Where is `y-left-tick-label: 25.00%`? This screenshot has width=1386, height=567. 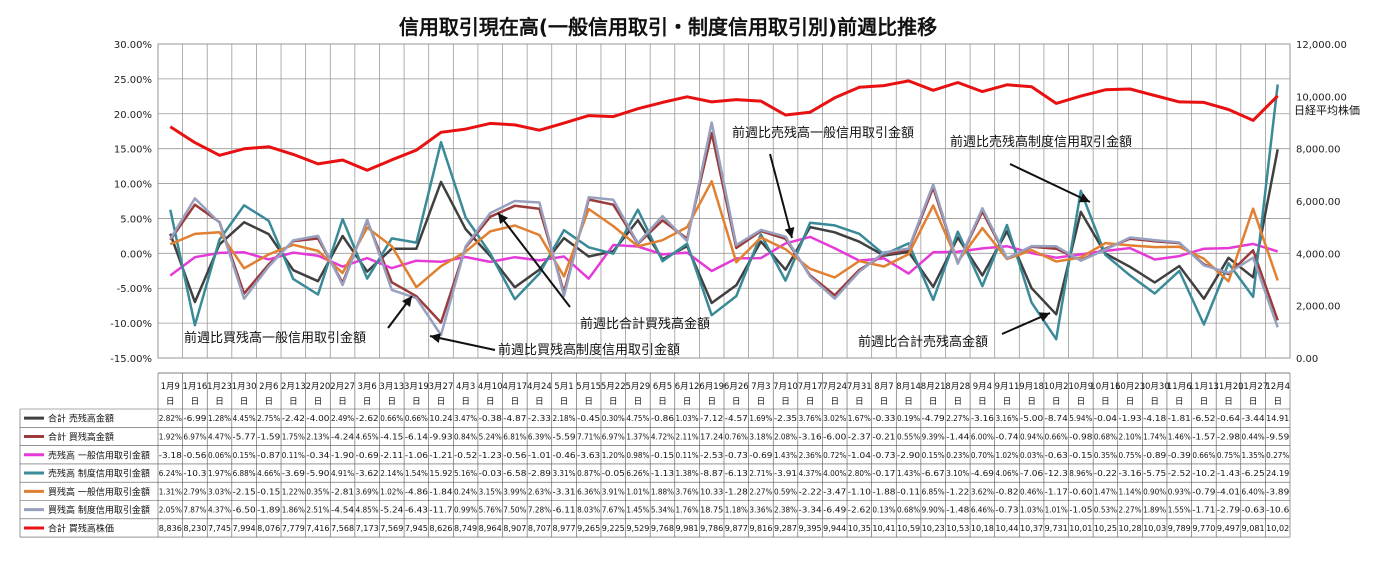
y-left-tick-label: 25.00% is located at coordinates (133, 80).